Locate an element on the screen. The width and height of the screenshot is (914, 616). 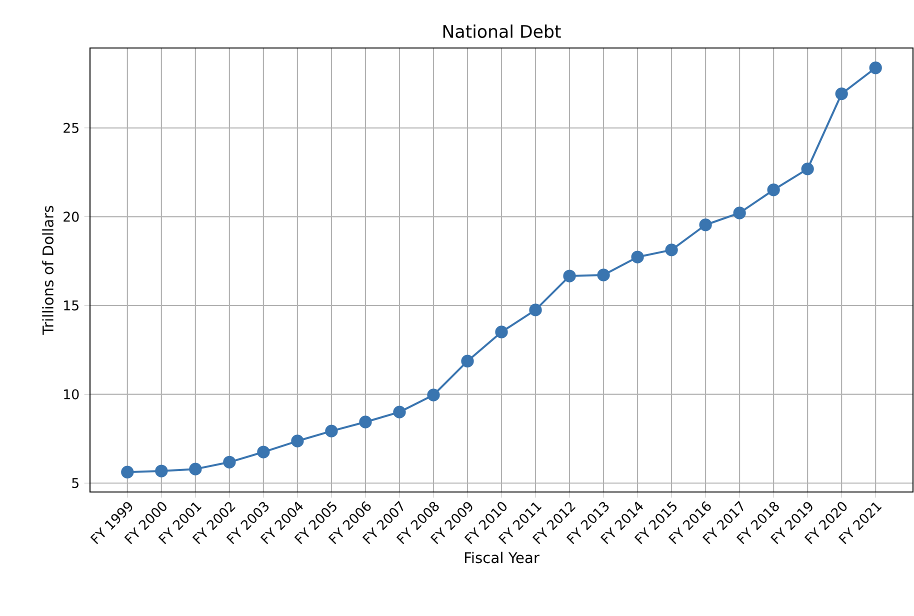
y-tick-label: 15 is located at coordinates (71, 305).